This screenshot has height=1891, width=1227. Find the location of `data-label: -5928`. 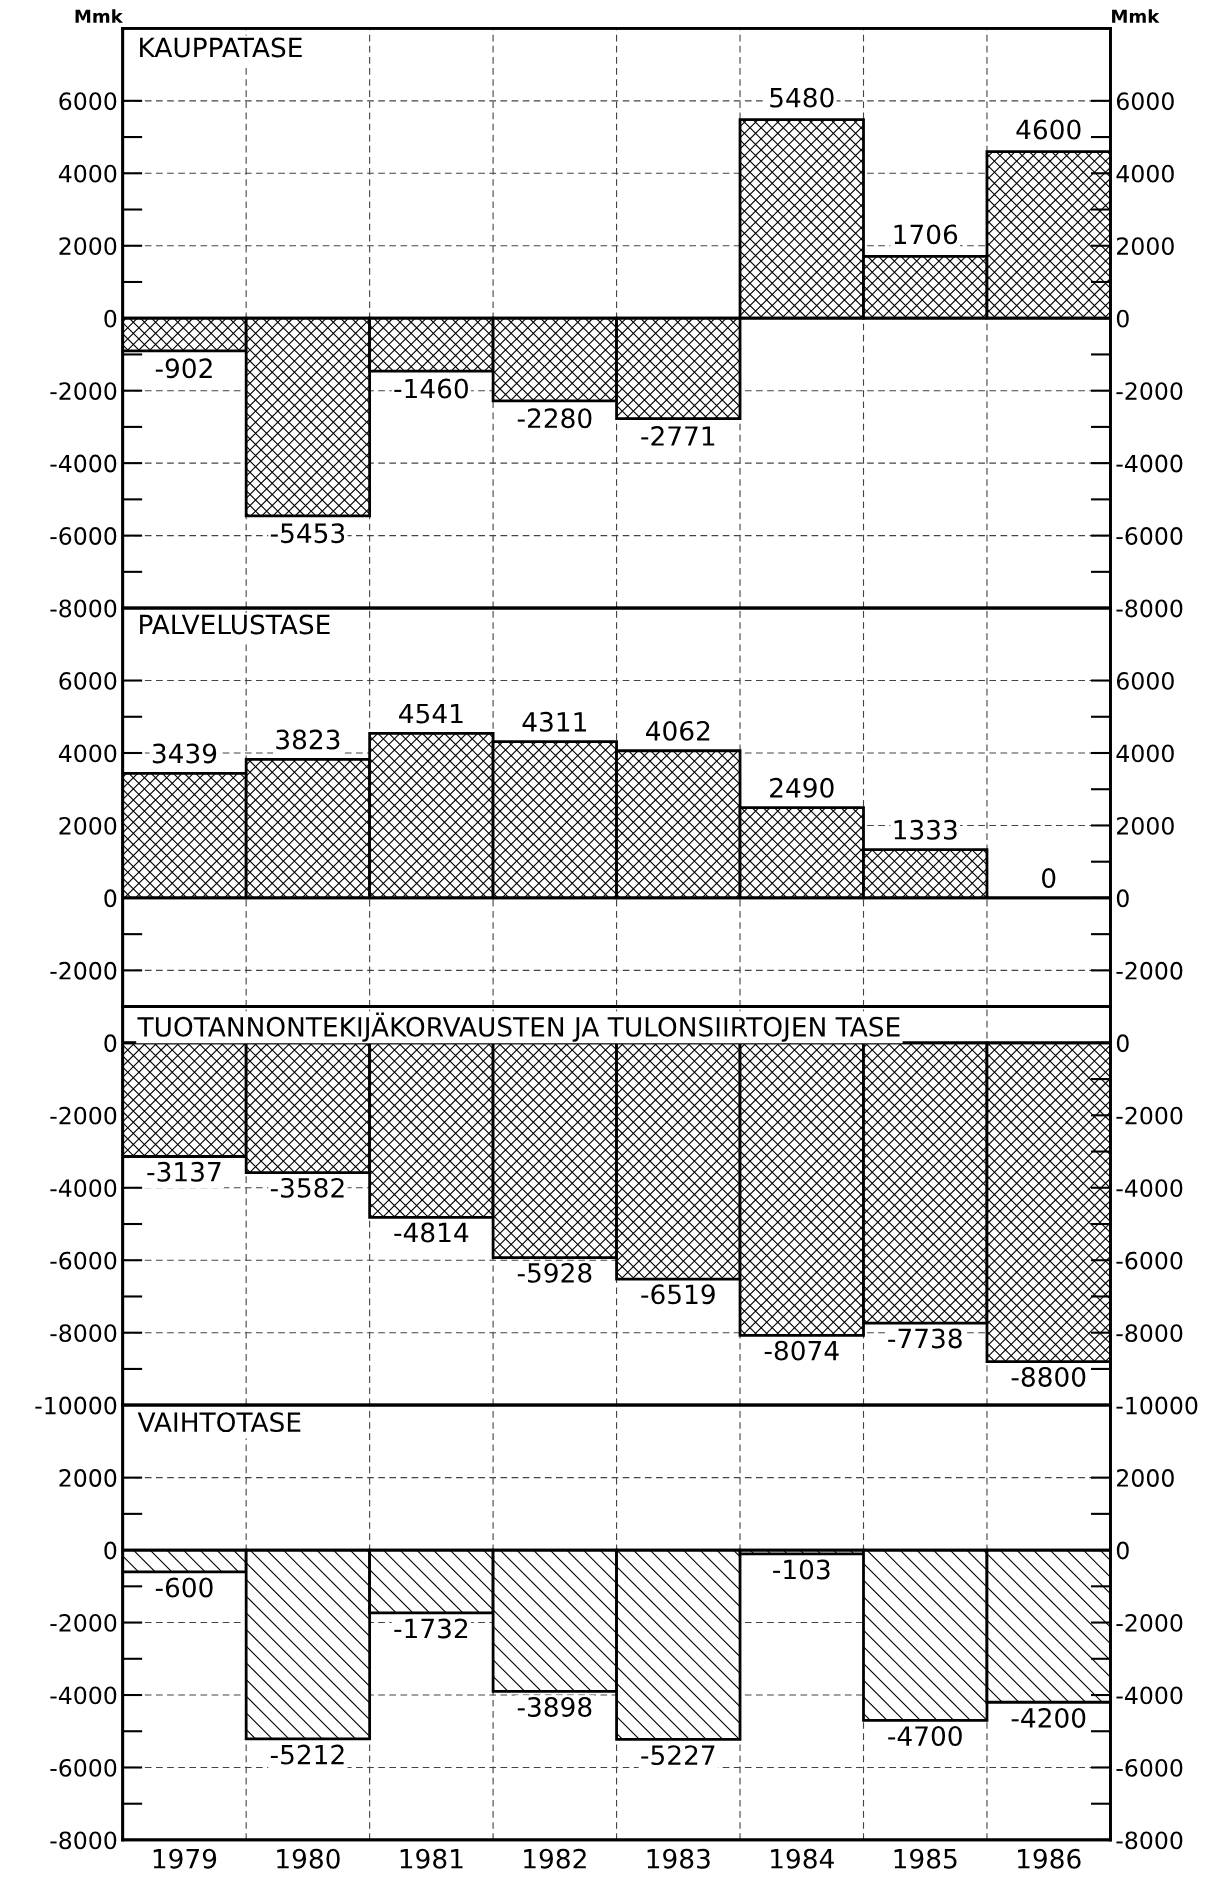

data-label: -5928 is located at coordinates (554, 1272).